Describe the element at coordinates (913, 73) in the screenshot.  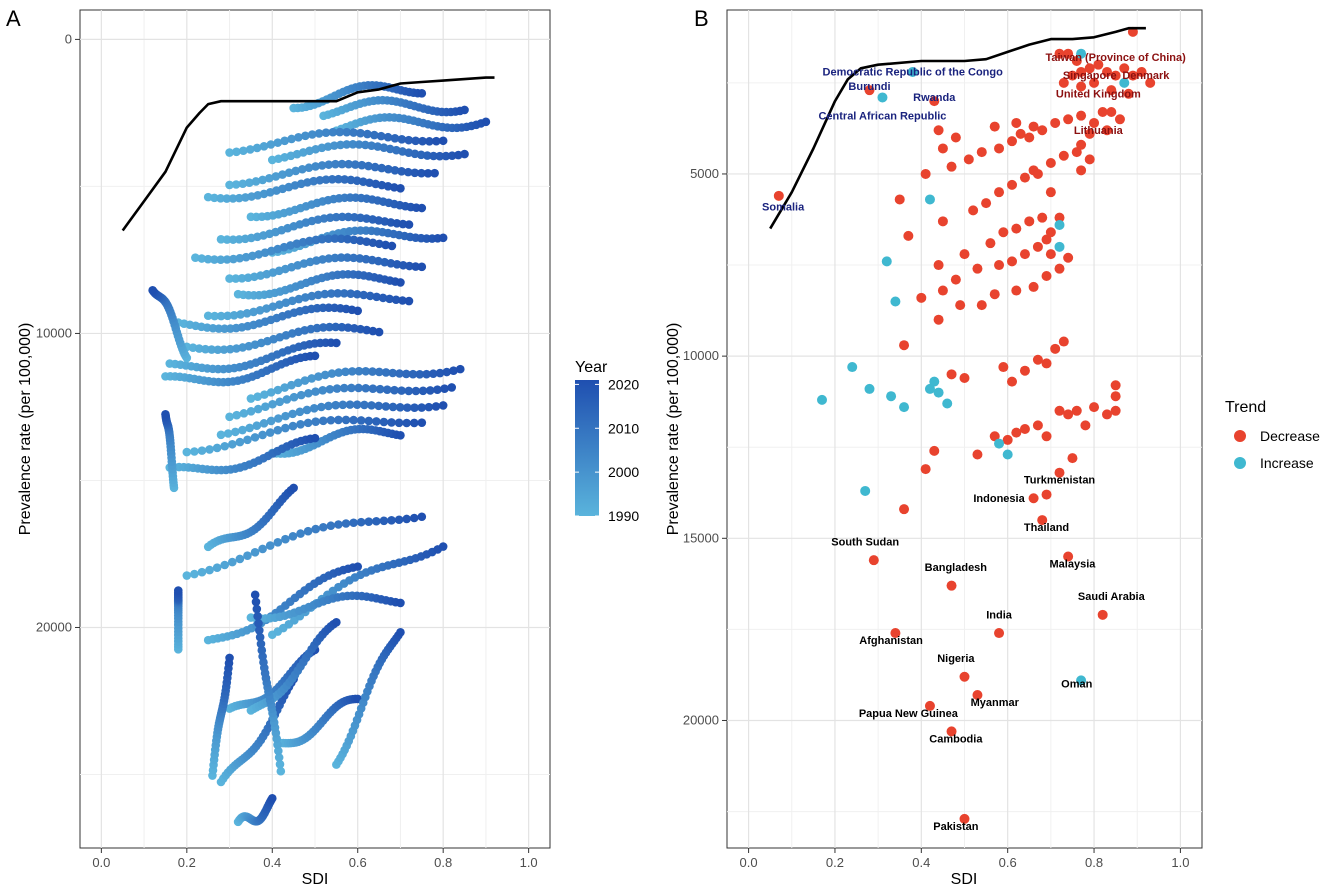
I see `country-label: Democratic Republic of the Congo` at that location.